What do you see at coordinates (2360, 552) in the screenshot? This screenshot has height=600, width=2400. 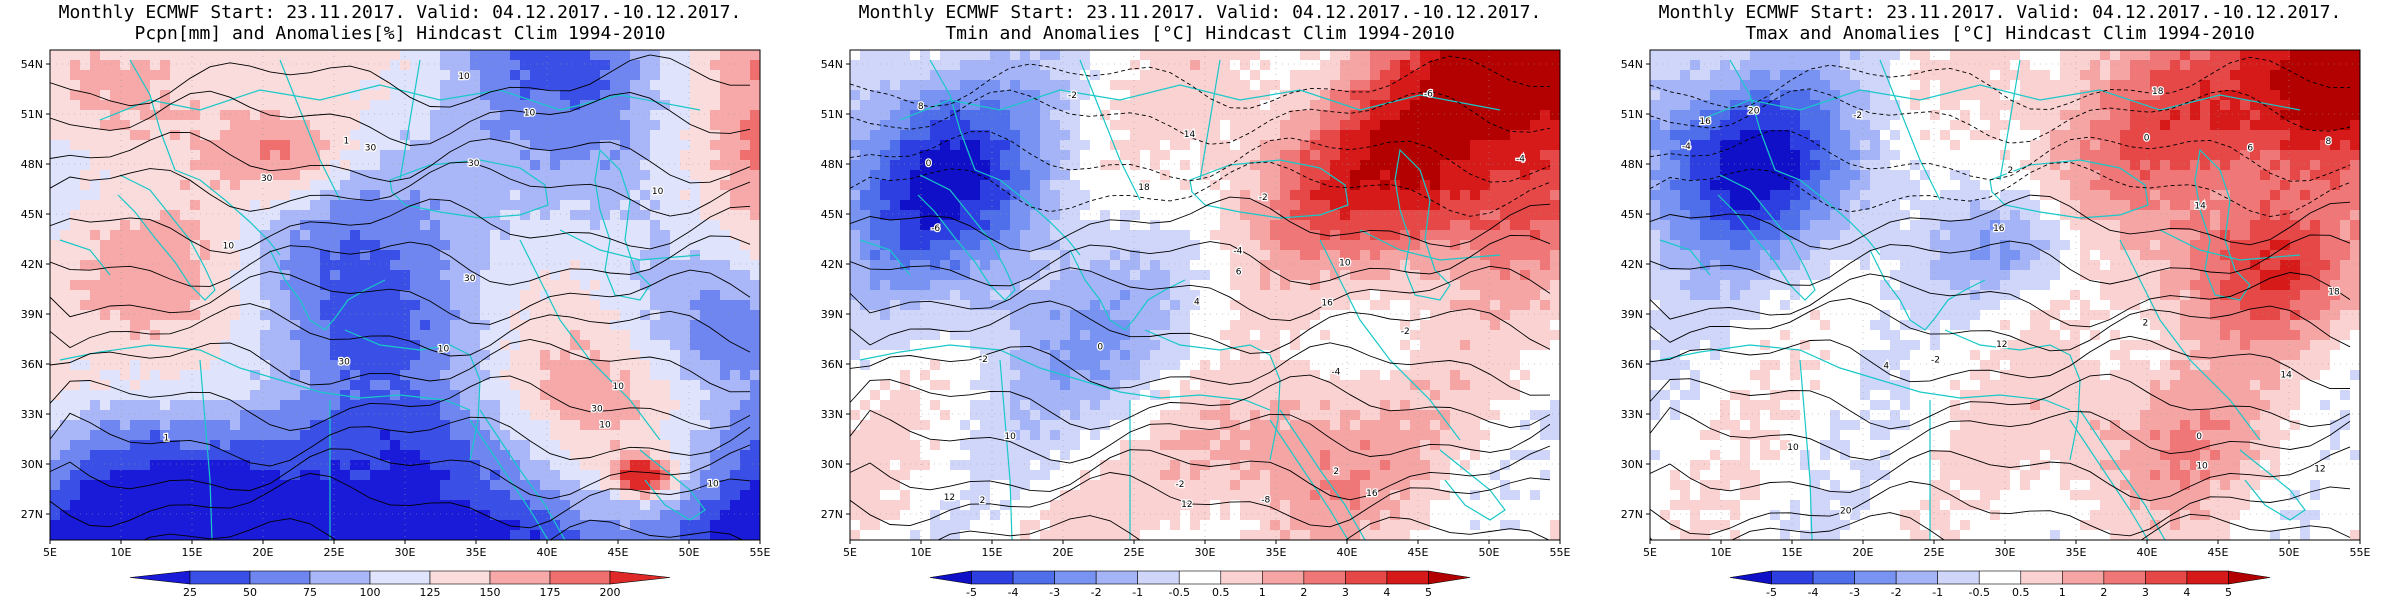 I see `lon-tick-label: 55E` at bounding box center [2360, 552].